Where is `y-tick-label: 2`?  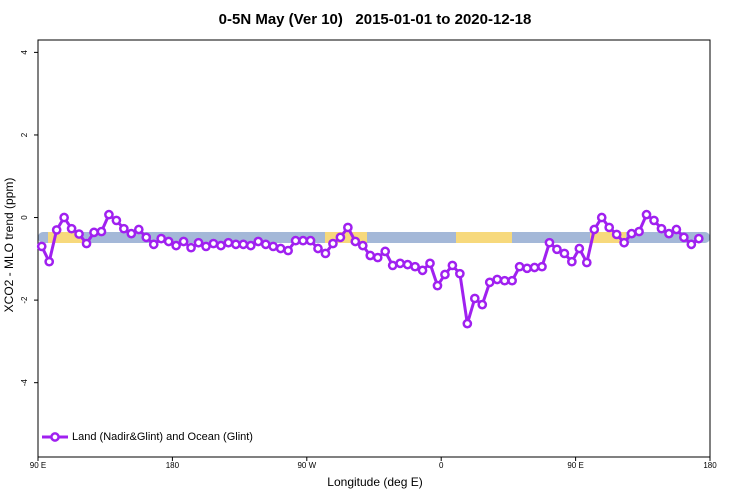
y-tick-label: 2 is located at coordinates (24, 134).